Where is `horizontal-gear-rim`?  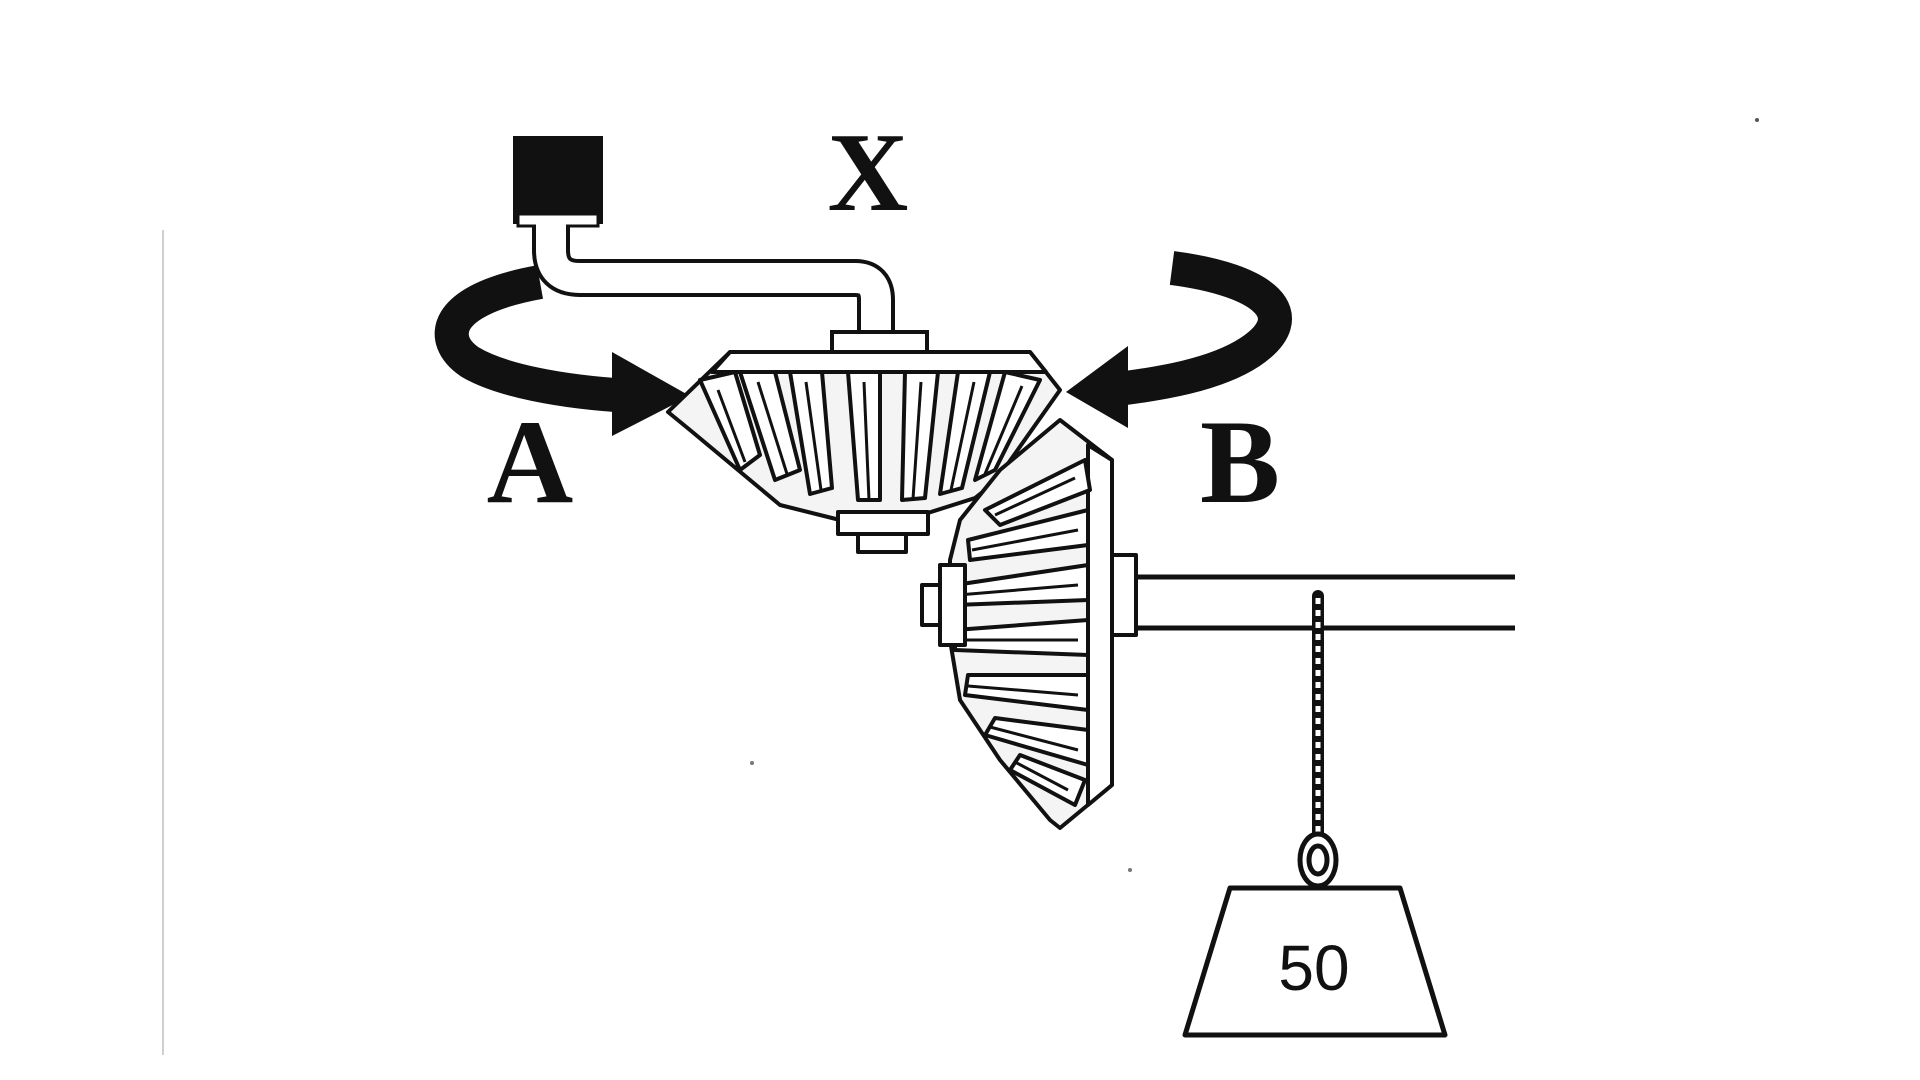 horizontal-gear-rim is located at coordinates (879, 362).